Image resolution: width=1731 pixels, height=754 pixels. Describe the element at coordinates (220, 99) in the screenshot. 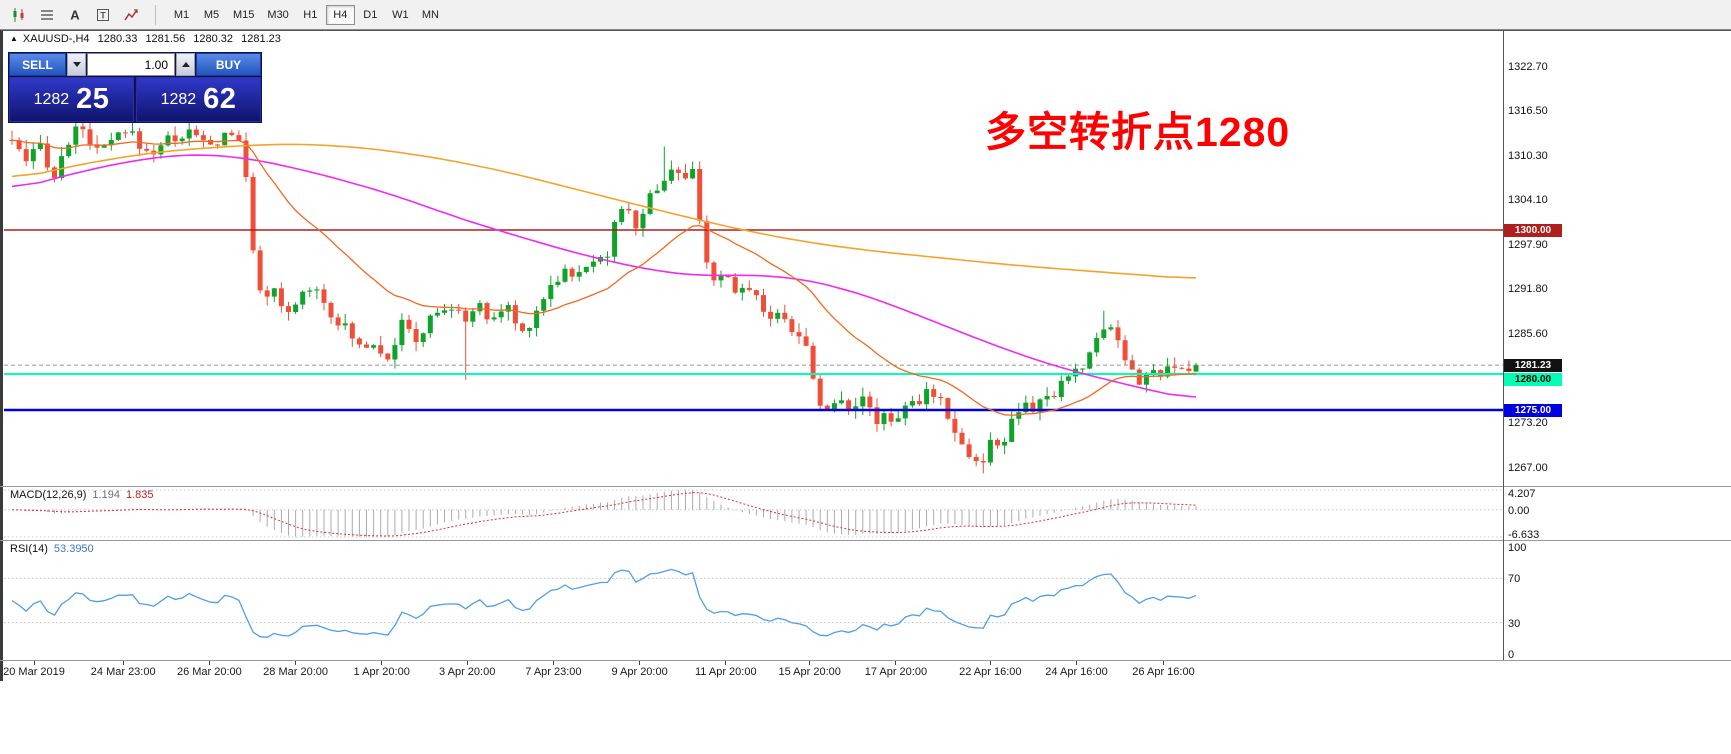

I see `buy-price-pips: 62` at that location.